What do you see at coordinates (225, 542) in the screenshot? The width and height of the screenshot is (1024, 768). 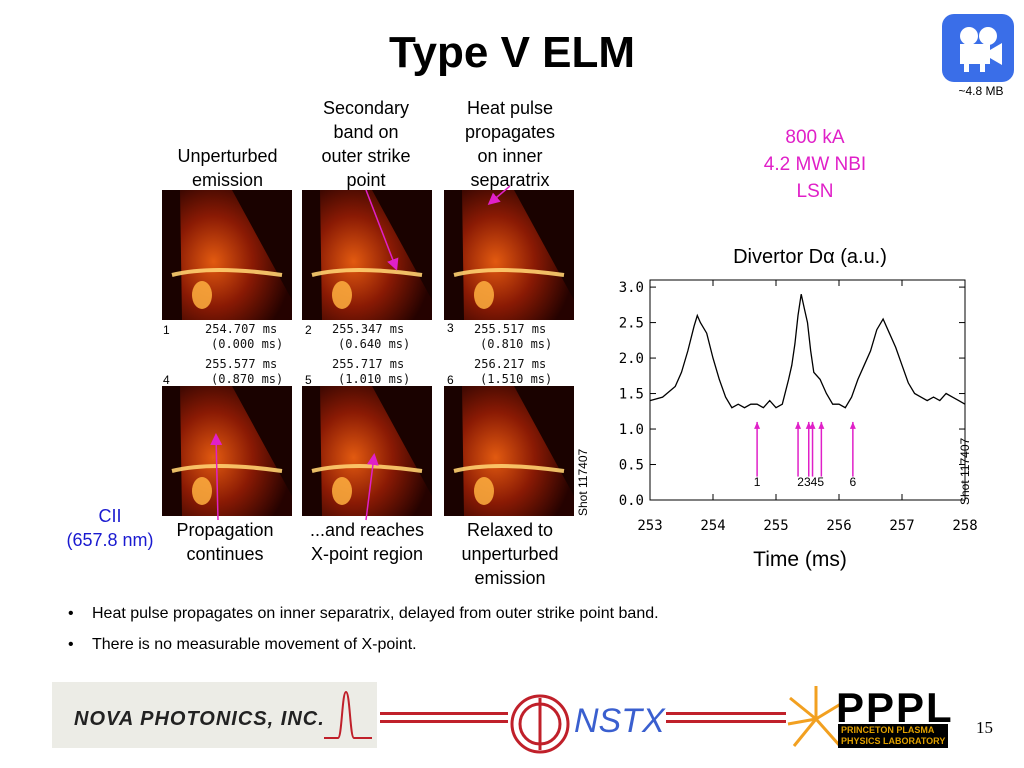 I see `caption-propagation: Propagation continues` at bounding box center [225, 542].